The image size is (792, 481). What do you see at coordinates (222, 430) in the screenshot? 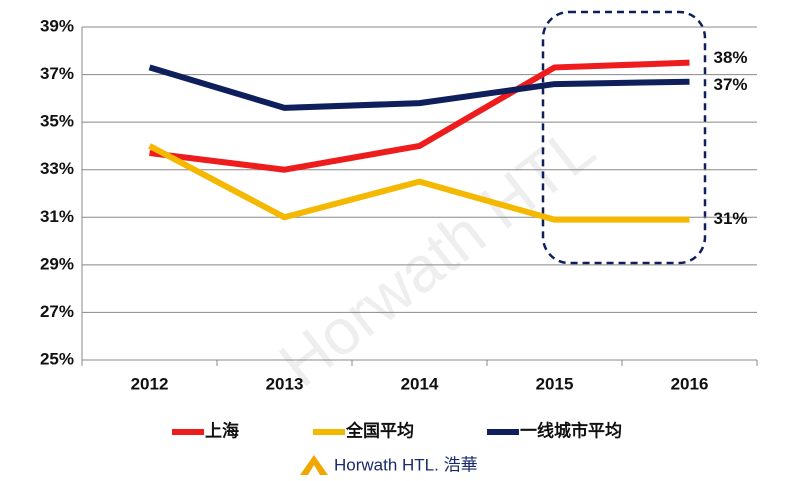
I see `legend-label: 上海` at bounding box center [222, 430].